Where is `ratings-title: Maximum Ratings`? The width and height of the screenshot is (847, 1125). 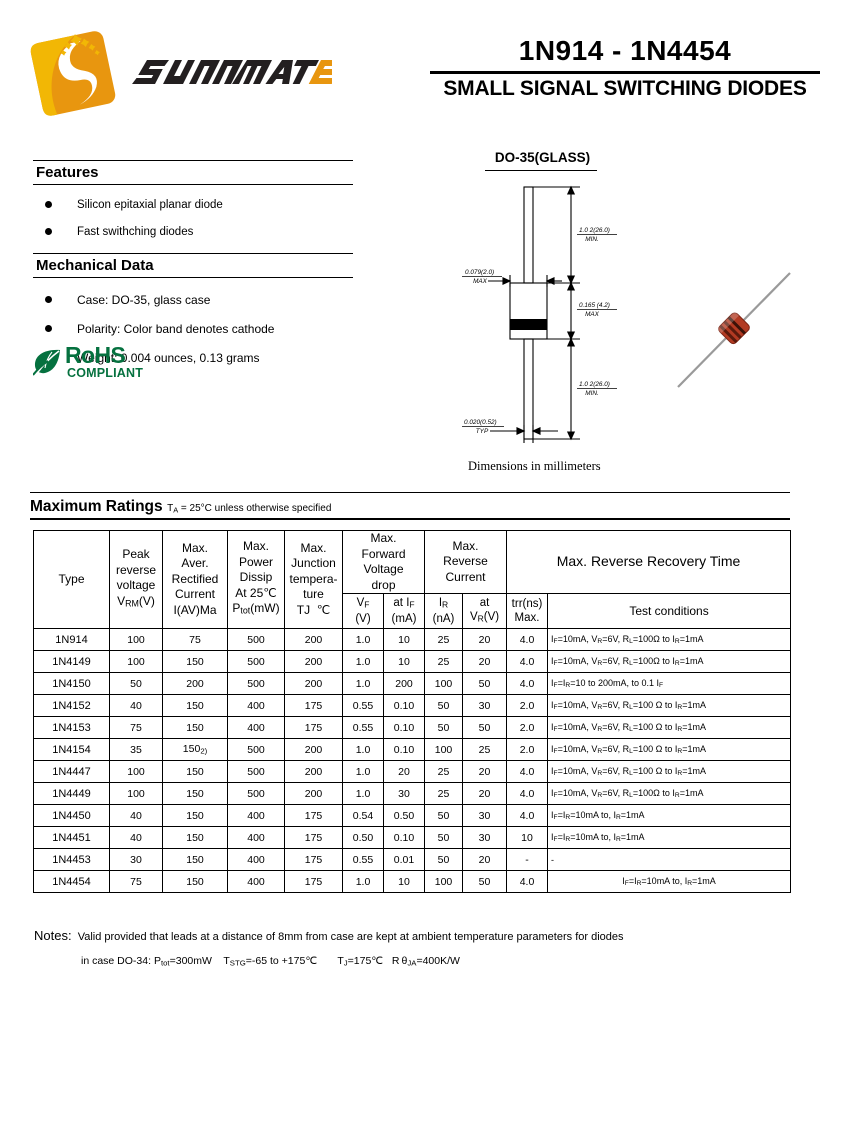 ratings-title: Maximum Ratings is located at coordinates (96, 506).